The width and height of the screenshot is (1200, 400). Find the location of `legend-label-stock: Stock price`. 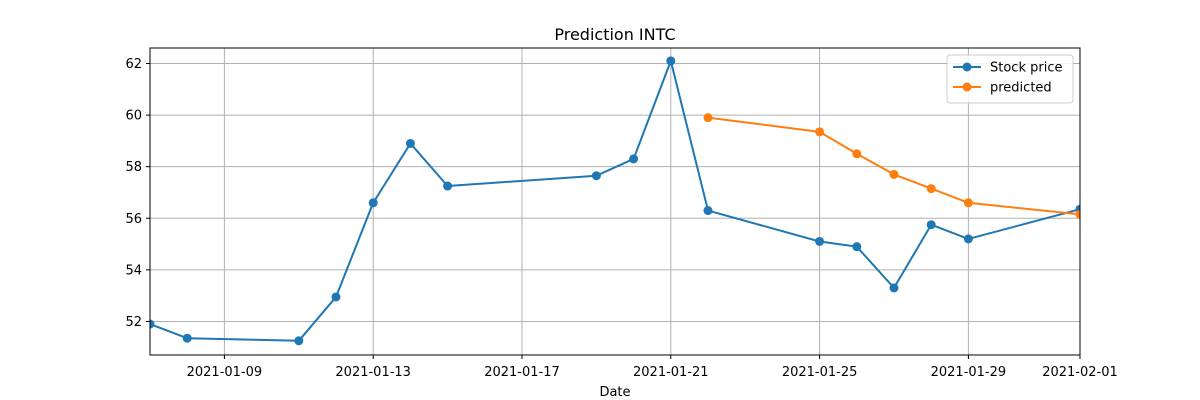

legend-label-stock: Stock price is located at coordinates (1026, 68).